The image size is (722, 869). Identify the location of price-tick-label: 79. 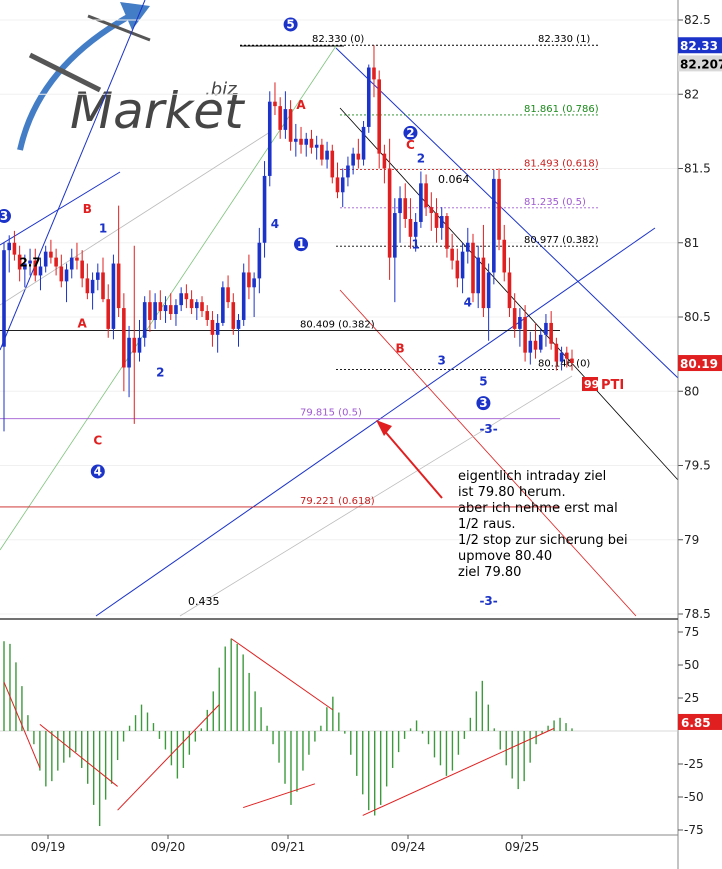
(691, 540).